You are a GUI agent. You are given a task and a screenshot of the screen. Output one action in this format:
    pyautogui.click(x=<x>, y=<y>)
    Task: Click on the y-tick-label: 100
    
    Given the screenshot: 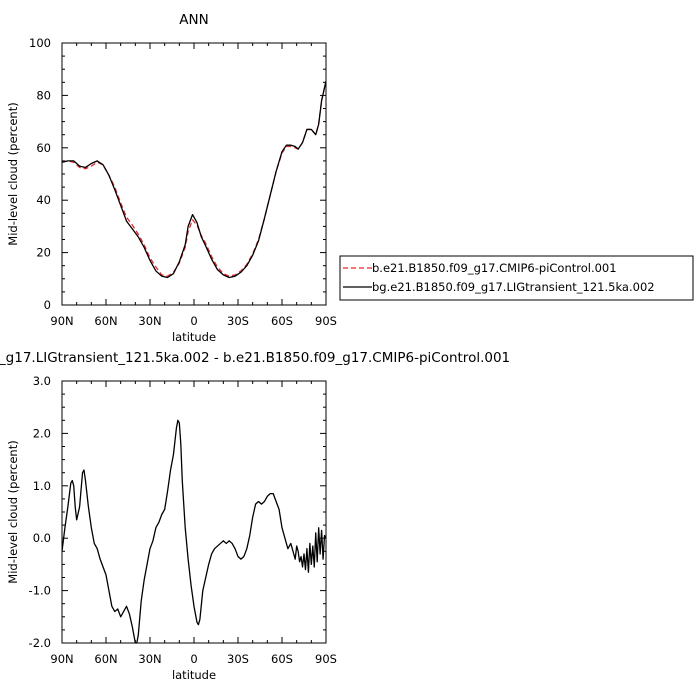 What is the action you would take?
    pyautogui.click(x=40, y=43)
    